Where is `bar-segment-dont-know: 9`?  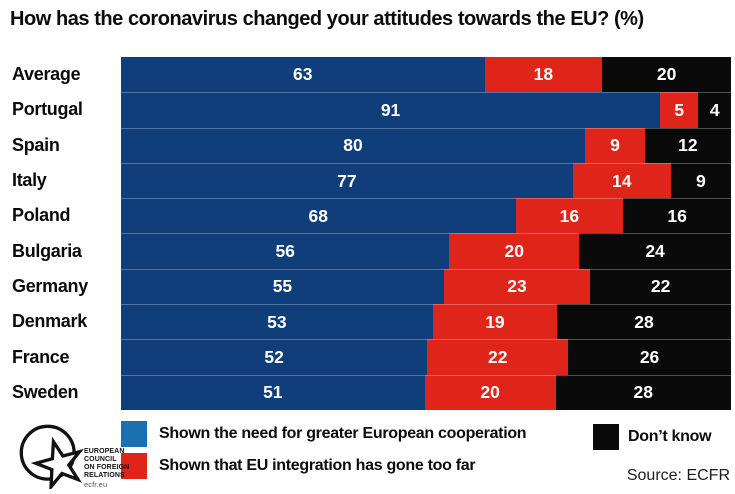
bar-segment-dont-know: 9 is located at coordinates (700, 180).